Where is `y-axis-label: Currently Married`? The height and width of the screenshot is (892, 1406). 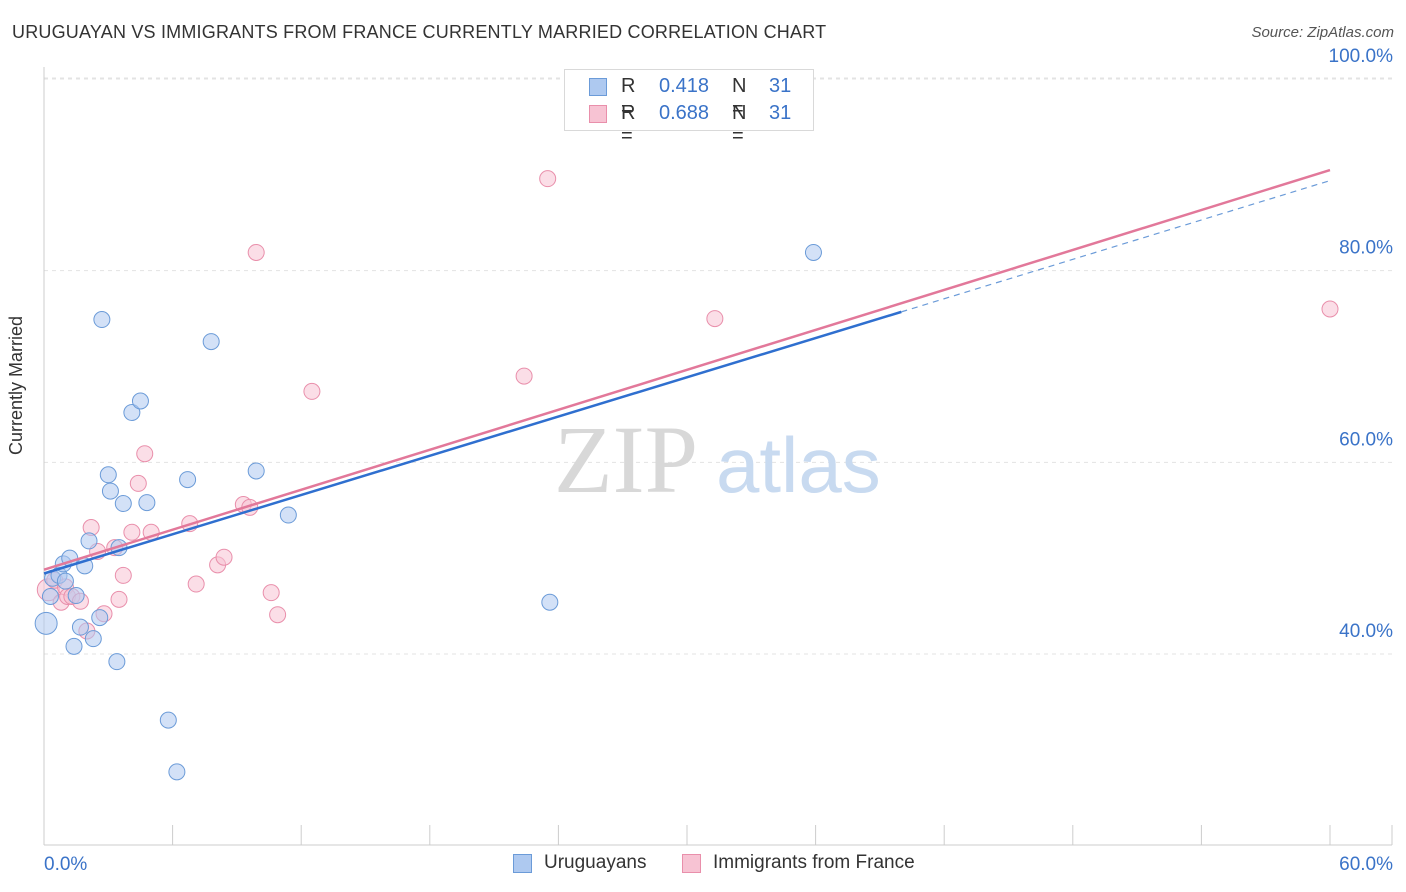 y-axis-label: Currently Married is located at coordinates (16, 385).